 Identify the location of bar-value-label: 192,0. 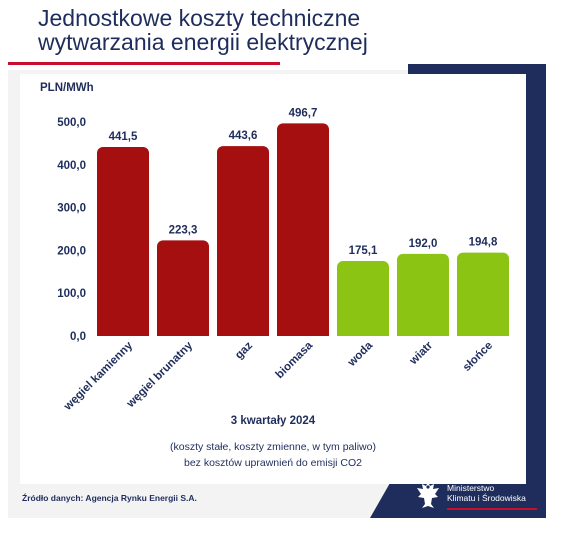
(423, 244).